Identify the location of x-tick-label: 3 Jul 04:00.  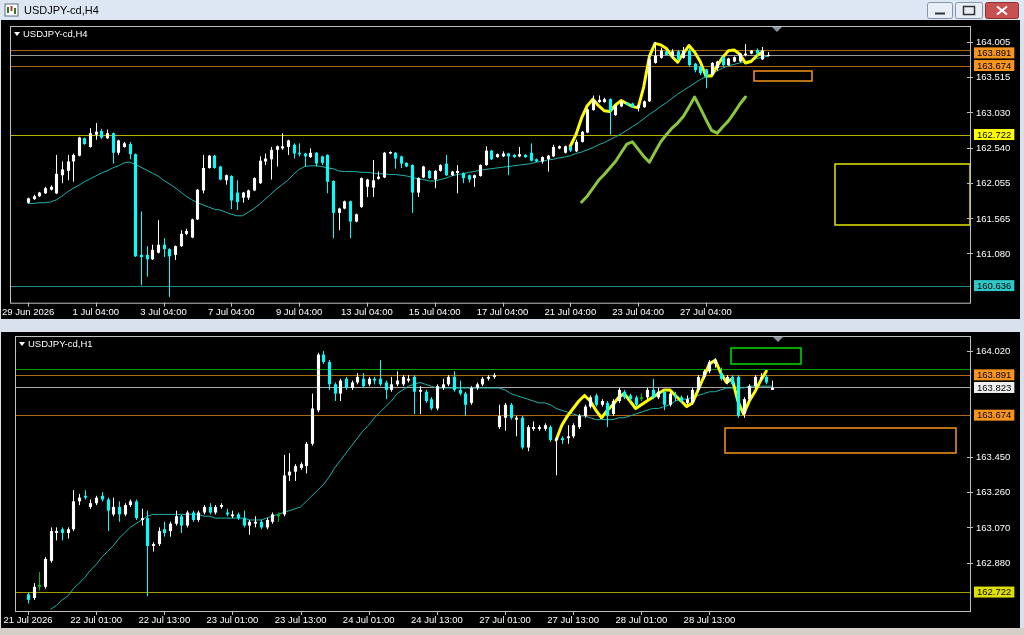
(163, 312).